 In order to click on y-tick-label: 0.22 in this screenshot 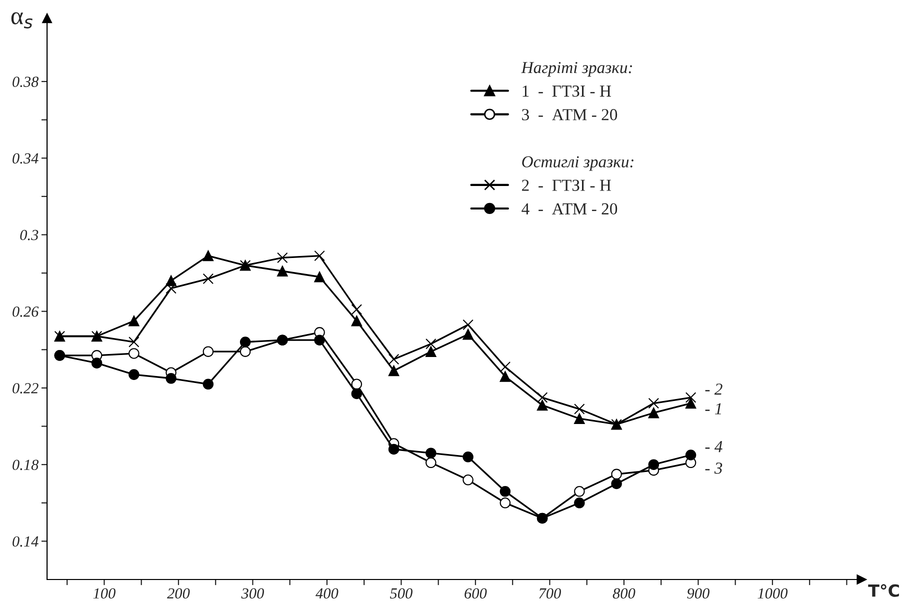, I will do `click(25, 388)`.